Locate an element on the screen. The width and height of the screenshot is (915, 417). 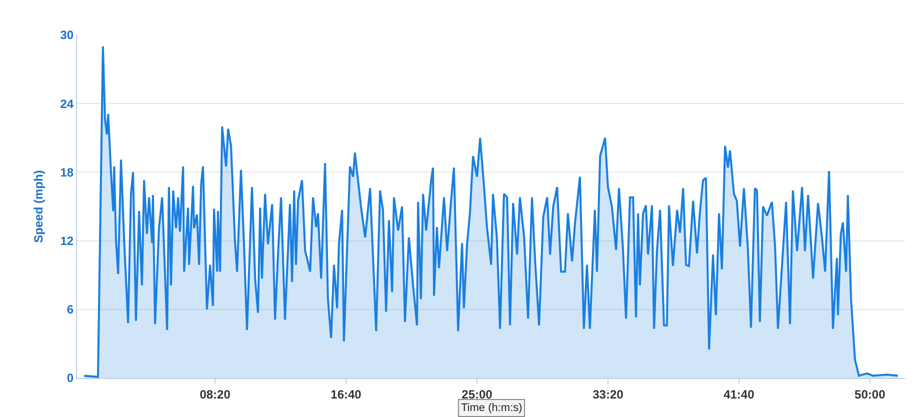
x-tick-label: 41:40 is located at coordinates (739, 394).